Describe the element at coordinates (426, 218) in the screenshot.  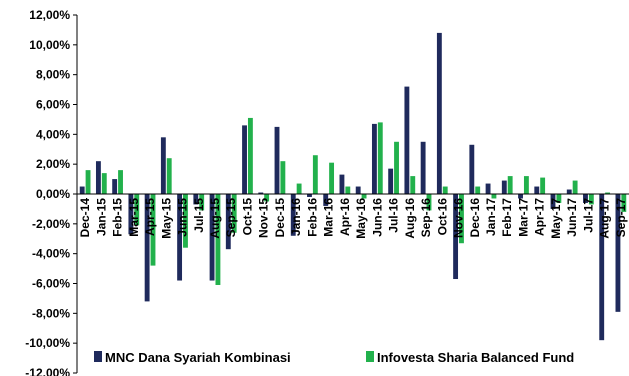
I see `x-tick-label: Sep-16` at that location.